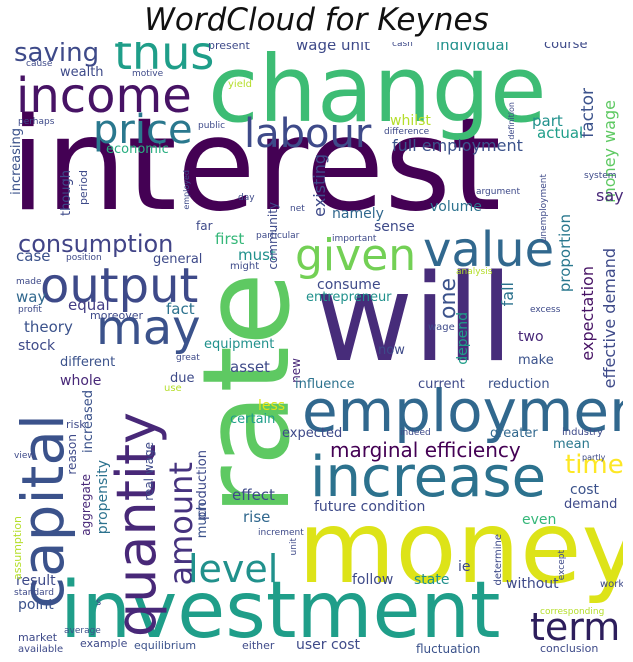  What do you see at coordinates (29, 282) in the screenshot?
I see `word-made: made` at bounding box center [29, 282].